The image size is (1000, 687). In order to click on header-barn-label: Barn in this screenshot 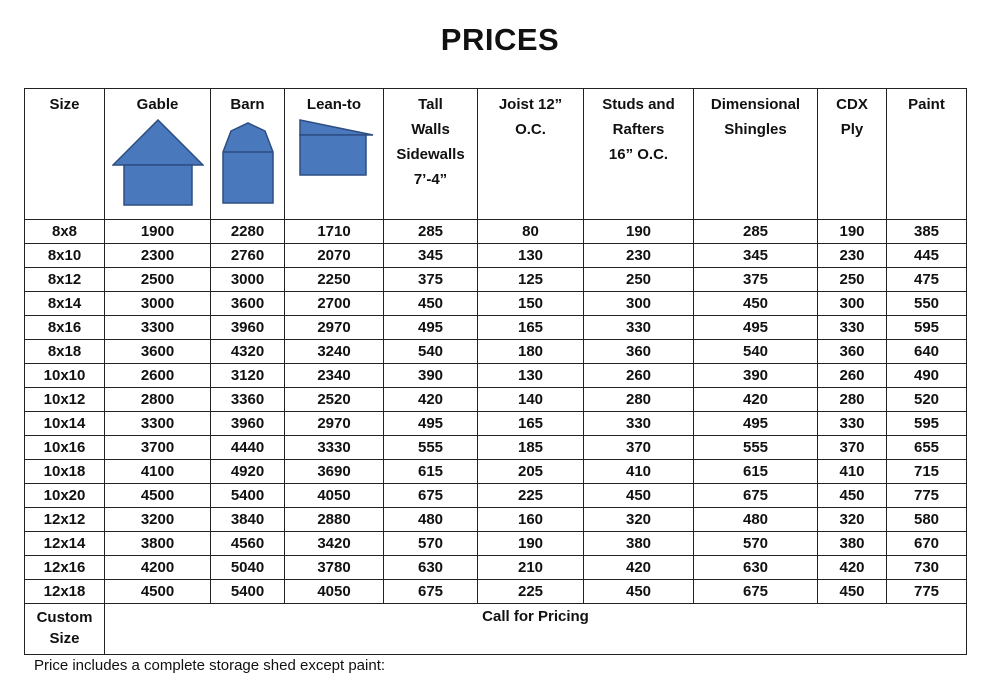, I will do `click(247, 104)`.